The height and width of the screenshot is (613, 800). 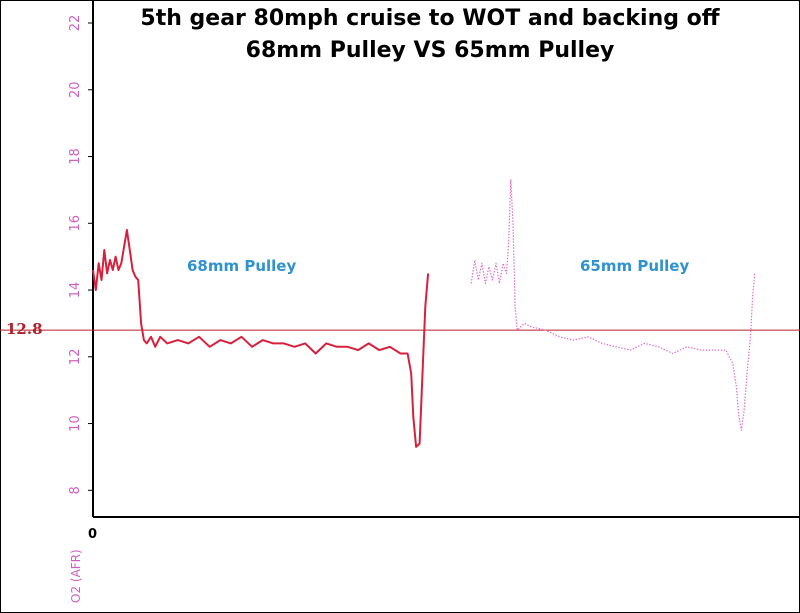 What do you see at coordinates (76, 576) in the screenshot?
I see `y-axis-label: O2 (AFR)` at bounding box center [76, 576].